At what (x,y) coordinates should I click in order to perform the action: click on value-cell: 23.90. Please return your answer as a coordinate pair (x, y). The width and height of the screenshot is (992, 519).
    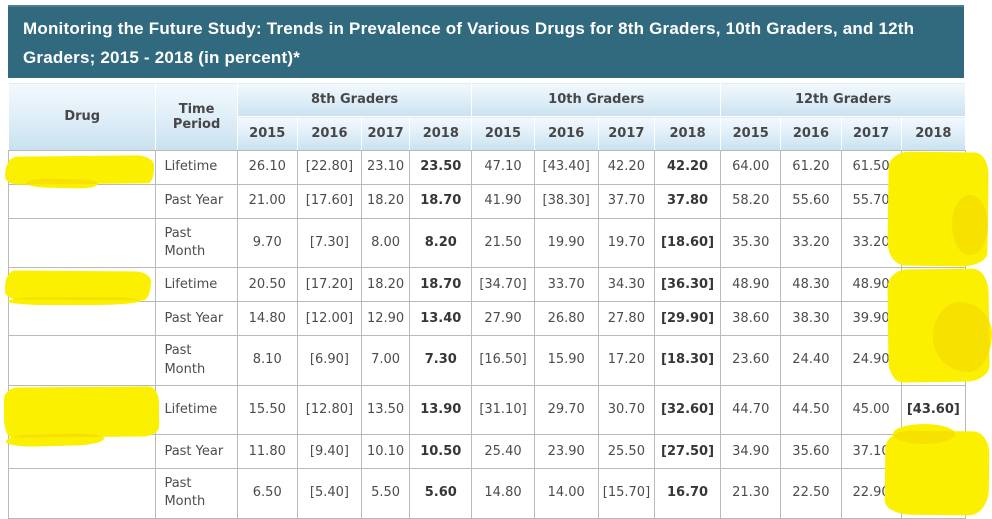
    Looking at the image, I should click on (566, 452).